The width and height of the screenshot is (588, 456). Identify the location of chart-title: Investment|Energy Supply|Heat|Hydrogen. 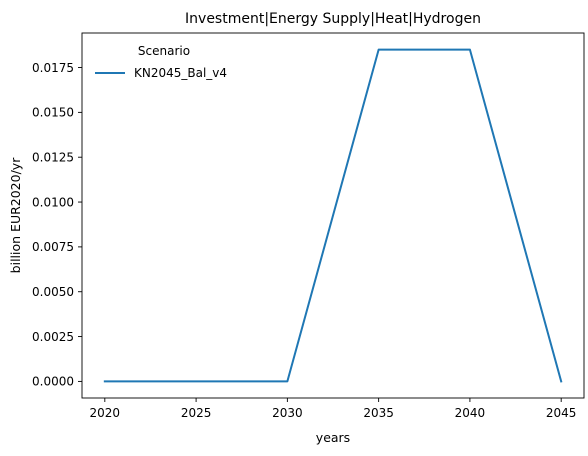
(333, 19).